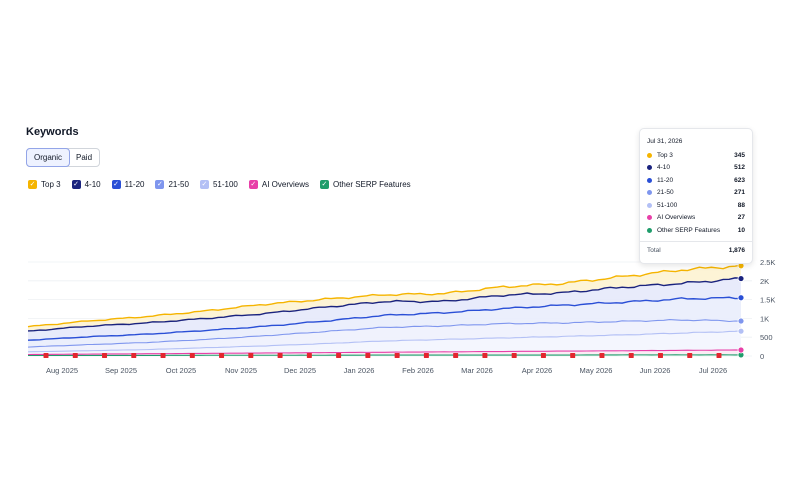  I want to click on legend-item-4-10: ✓ 4-10, so click(86, 184).